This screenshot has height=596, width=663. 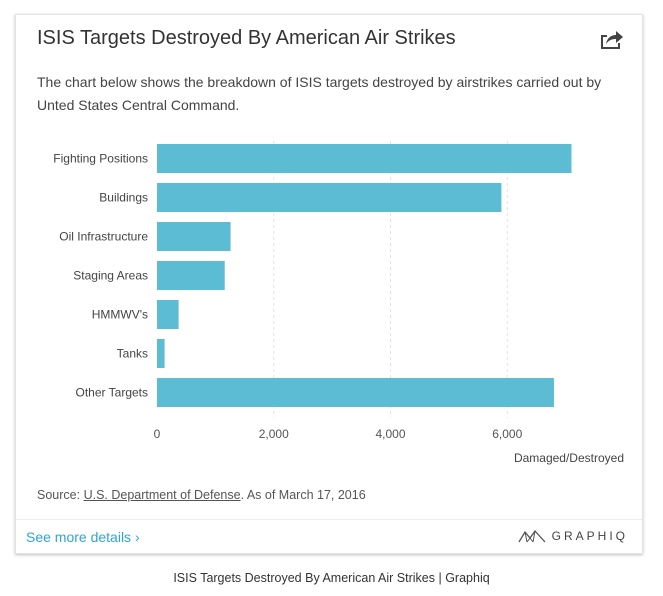 What do you see at coordinates (100, 159) in the screenshot?
I see `category-label: Fighting Positions` at bounding box center [100, 159].